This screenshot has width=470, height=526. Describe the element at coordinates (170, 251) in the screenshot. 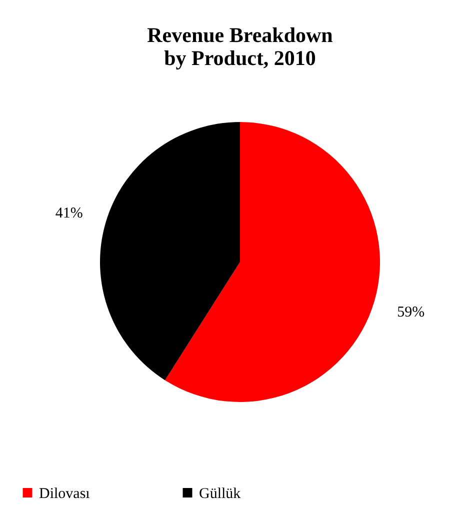

I see `pie-slice` at that location.